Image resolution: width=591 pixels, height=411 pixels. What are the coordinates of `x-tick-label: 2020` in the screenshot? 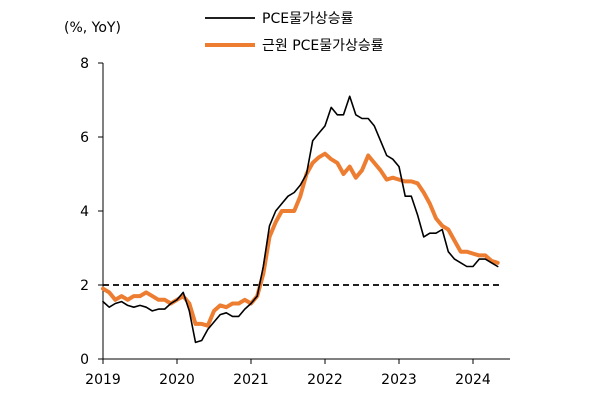 It's located at (177, 380).